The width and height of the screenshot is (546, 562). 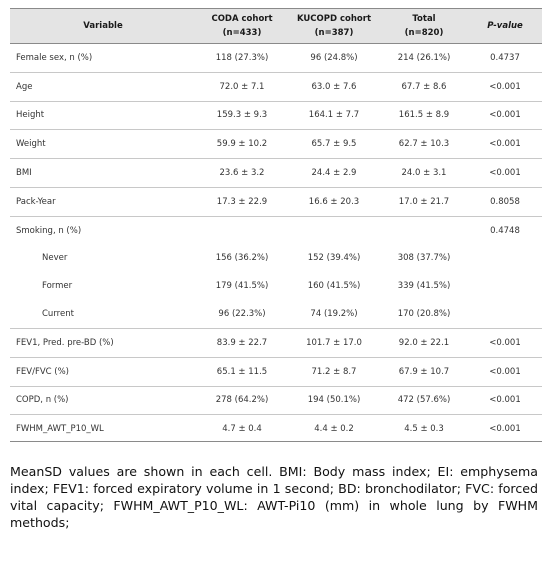 I want to click on table-row: Smoking, n (%) 0.4748, so click(x=276, y=230).